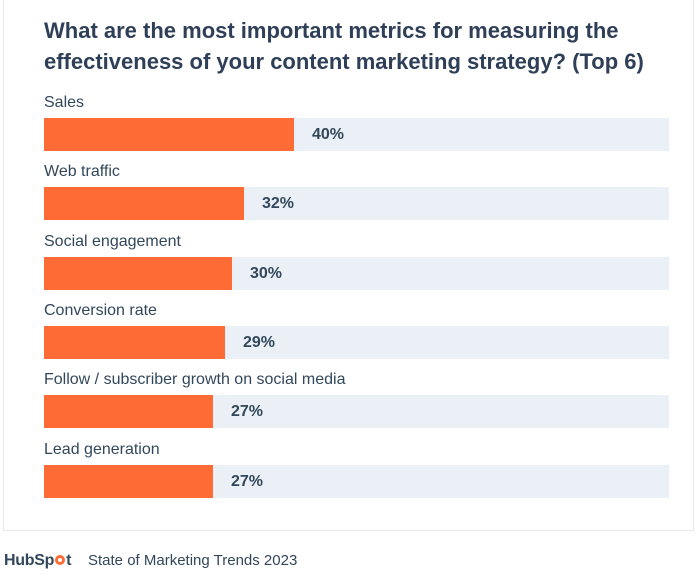 The height and width of the screenshot is (584, 696). Describe the element at coordinates (102, 449) in the screenshot. I see `category-label: Lead generation` at that location.